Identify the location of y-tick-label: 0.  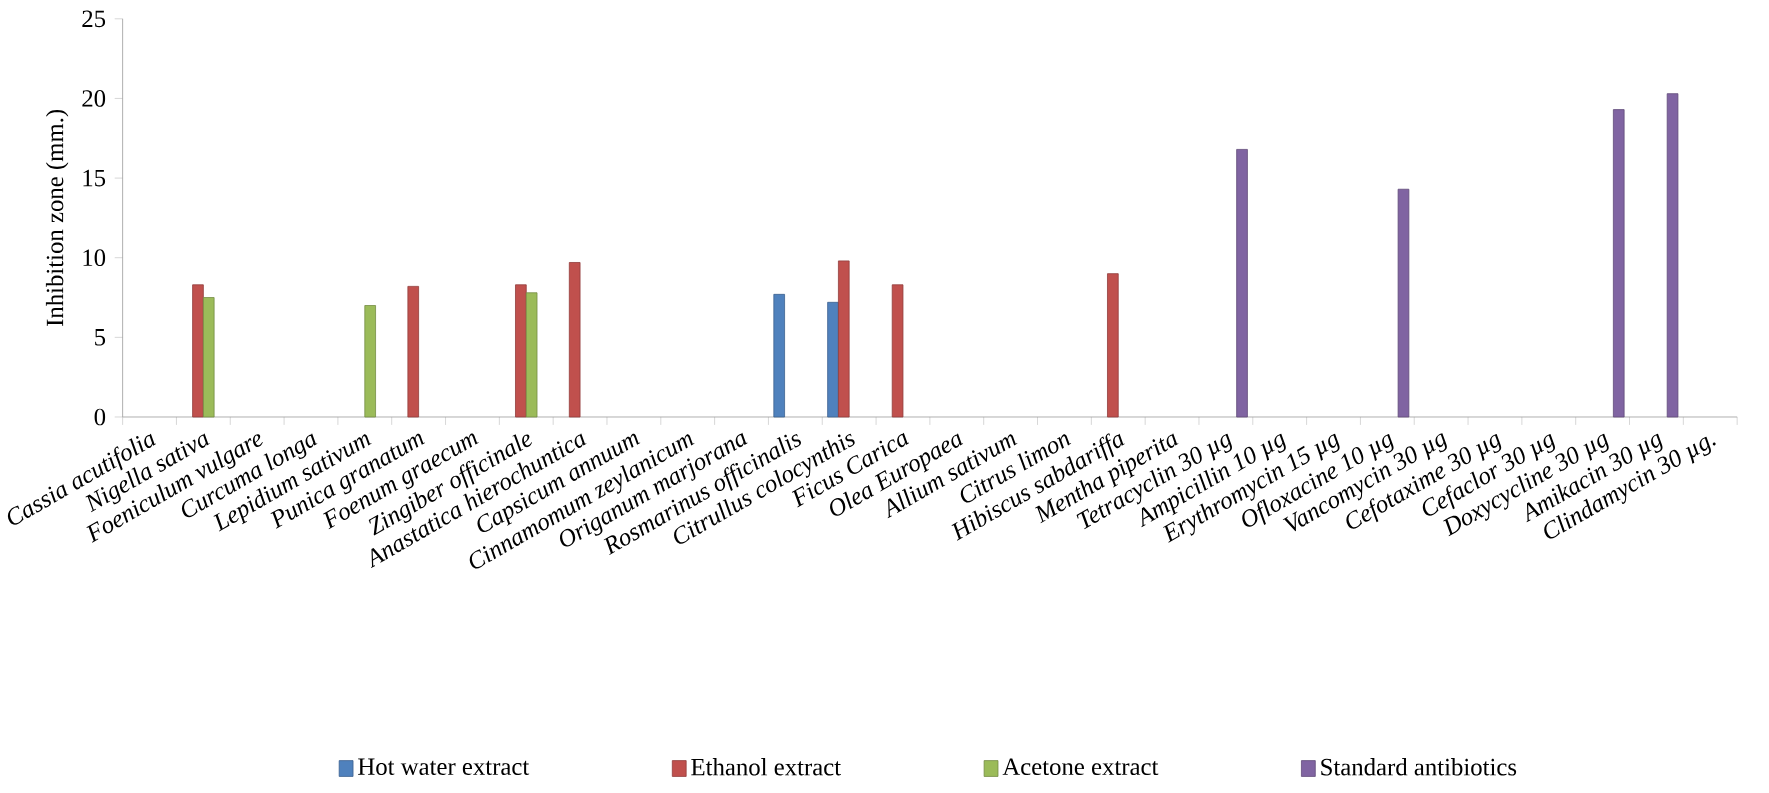
(100, 417).